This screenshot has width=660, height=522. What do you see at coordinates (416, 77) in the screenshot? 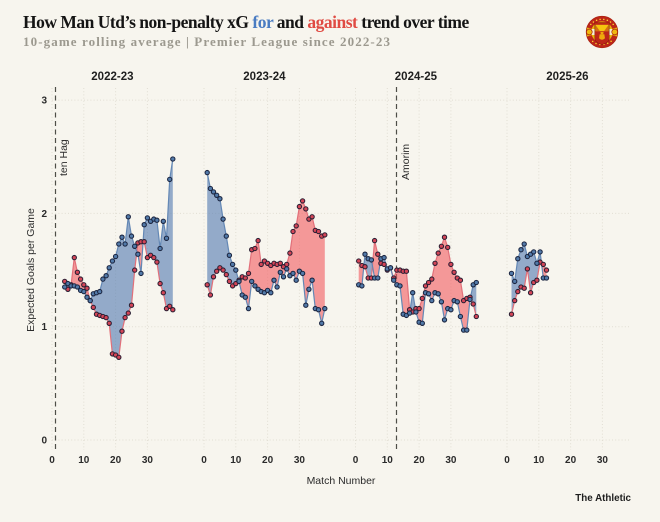
I see `svg-text: 2024-25` at bounding box center [416, 77].